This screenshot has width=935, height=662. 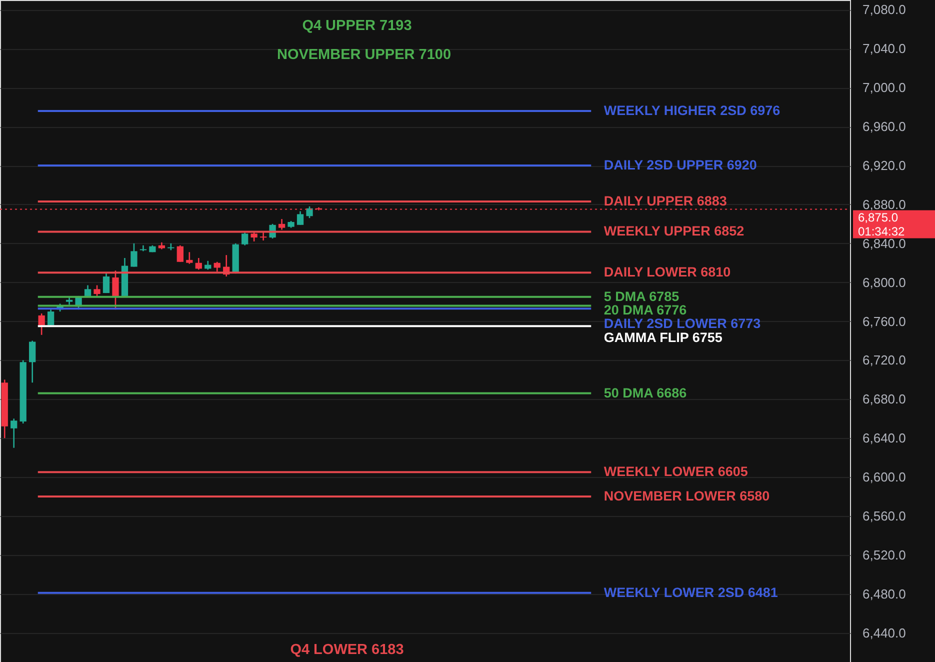 What do you see at coordinates (884, 399) in the screenshot?
I see `y-tick-label: 6,680.0` at bounding box center [884, 399].